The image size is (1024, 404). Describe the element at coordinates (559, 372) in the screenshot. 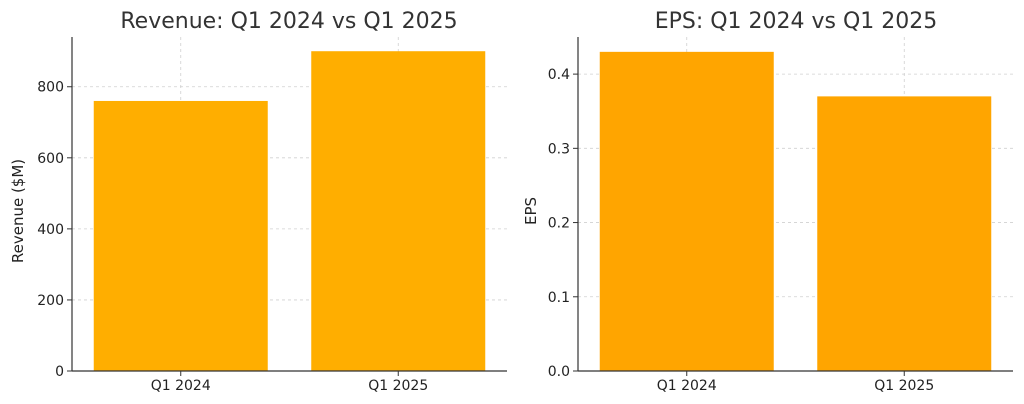

I see `eps-y-tick-label: 0.0` at that location.